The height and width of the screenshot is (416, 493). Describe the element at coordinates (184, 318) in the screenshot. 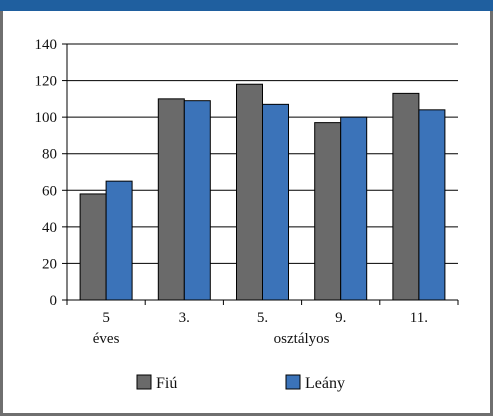

I see `x-tick-label: 3.` at that location.